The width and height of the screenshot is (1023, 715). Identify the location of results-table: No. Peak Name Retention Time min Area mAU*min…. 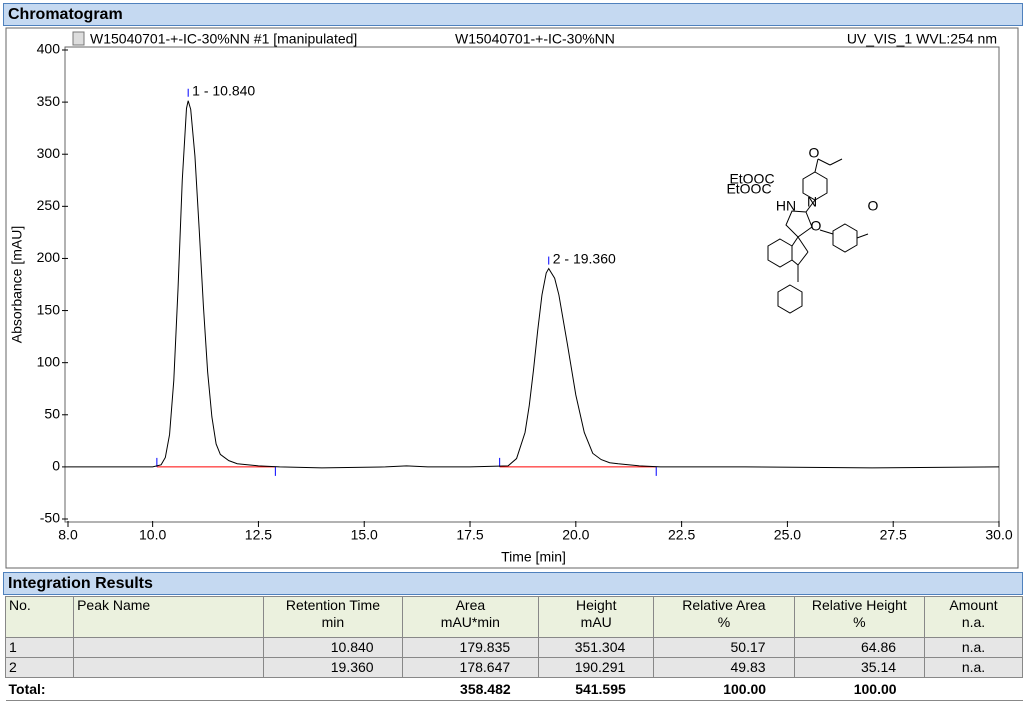
(513, 648).